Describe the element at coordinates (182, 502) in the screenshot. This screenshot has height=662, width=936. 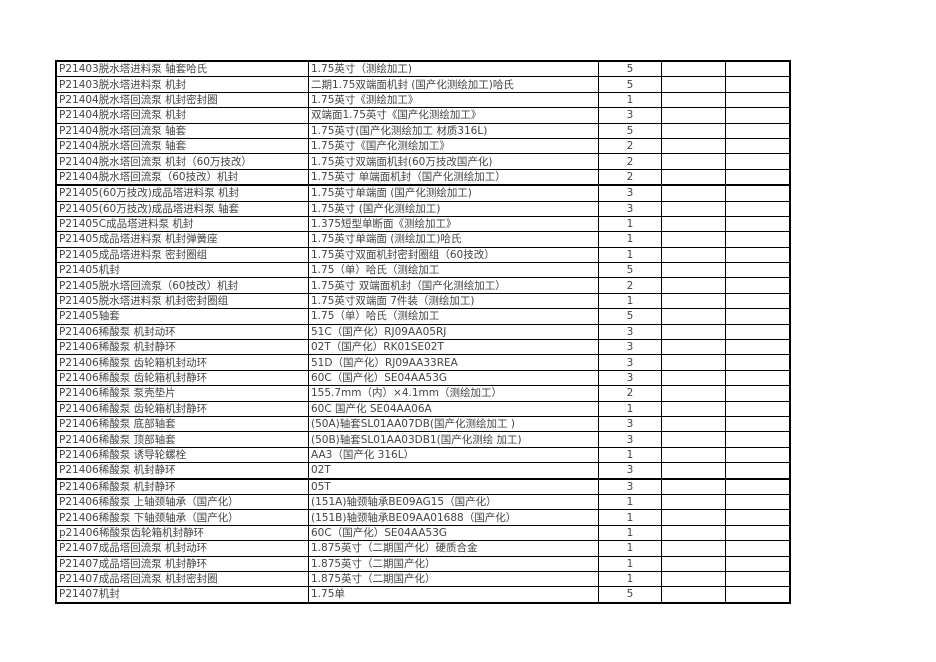
I see `part-name-cell: P21406稀酸泵 上轴颈轴承（国产化）` at that location.